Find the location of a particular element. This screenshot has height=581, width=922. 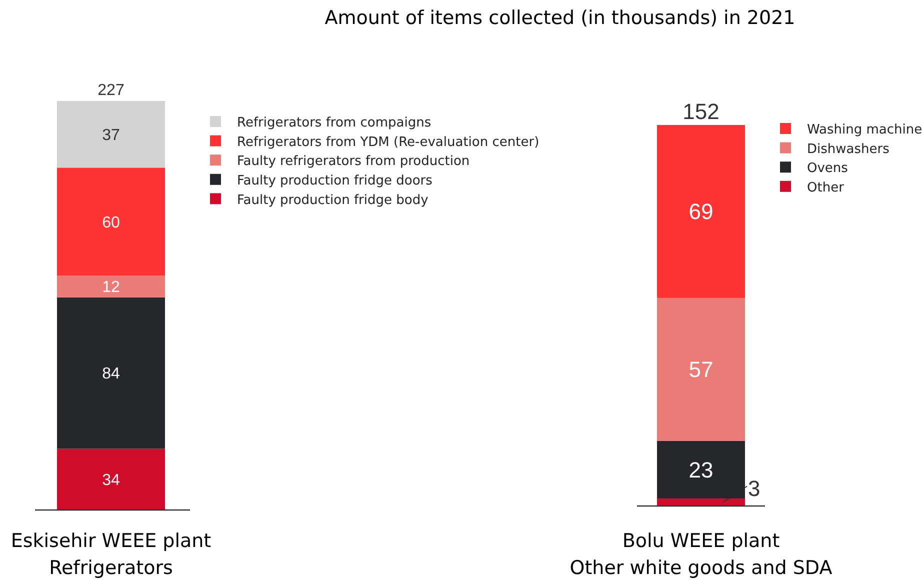

chart-title: Amount of items collected (in thousands) in 2021 is located at coordinates (560, 18).